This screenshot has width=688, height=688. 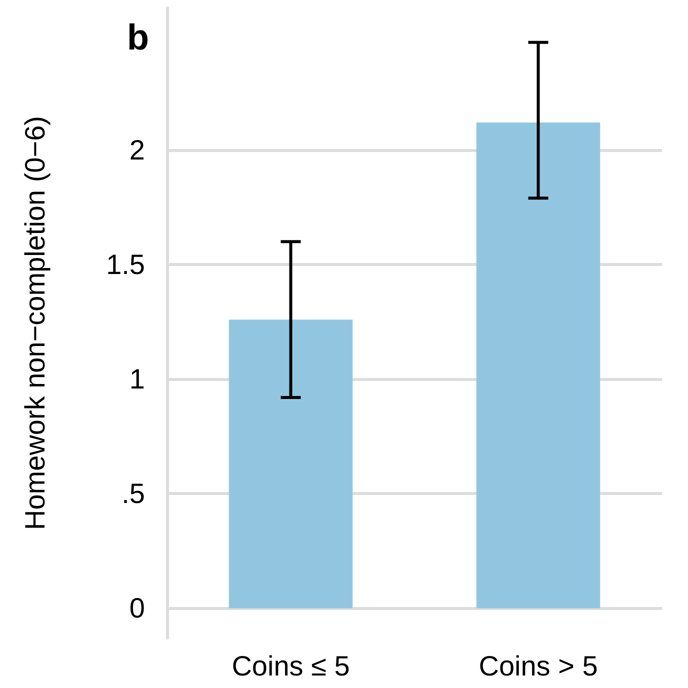 I want to click on x-tick-label: Coins > 5, so click(x=538, y=666).